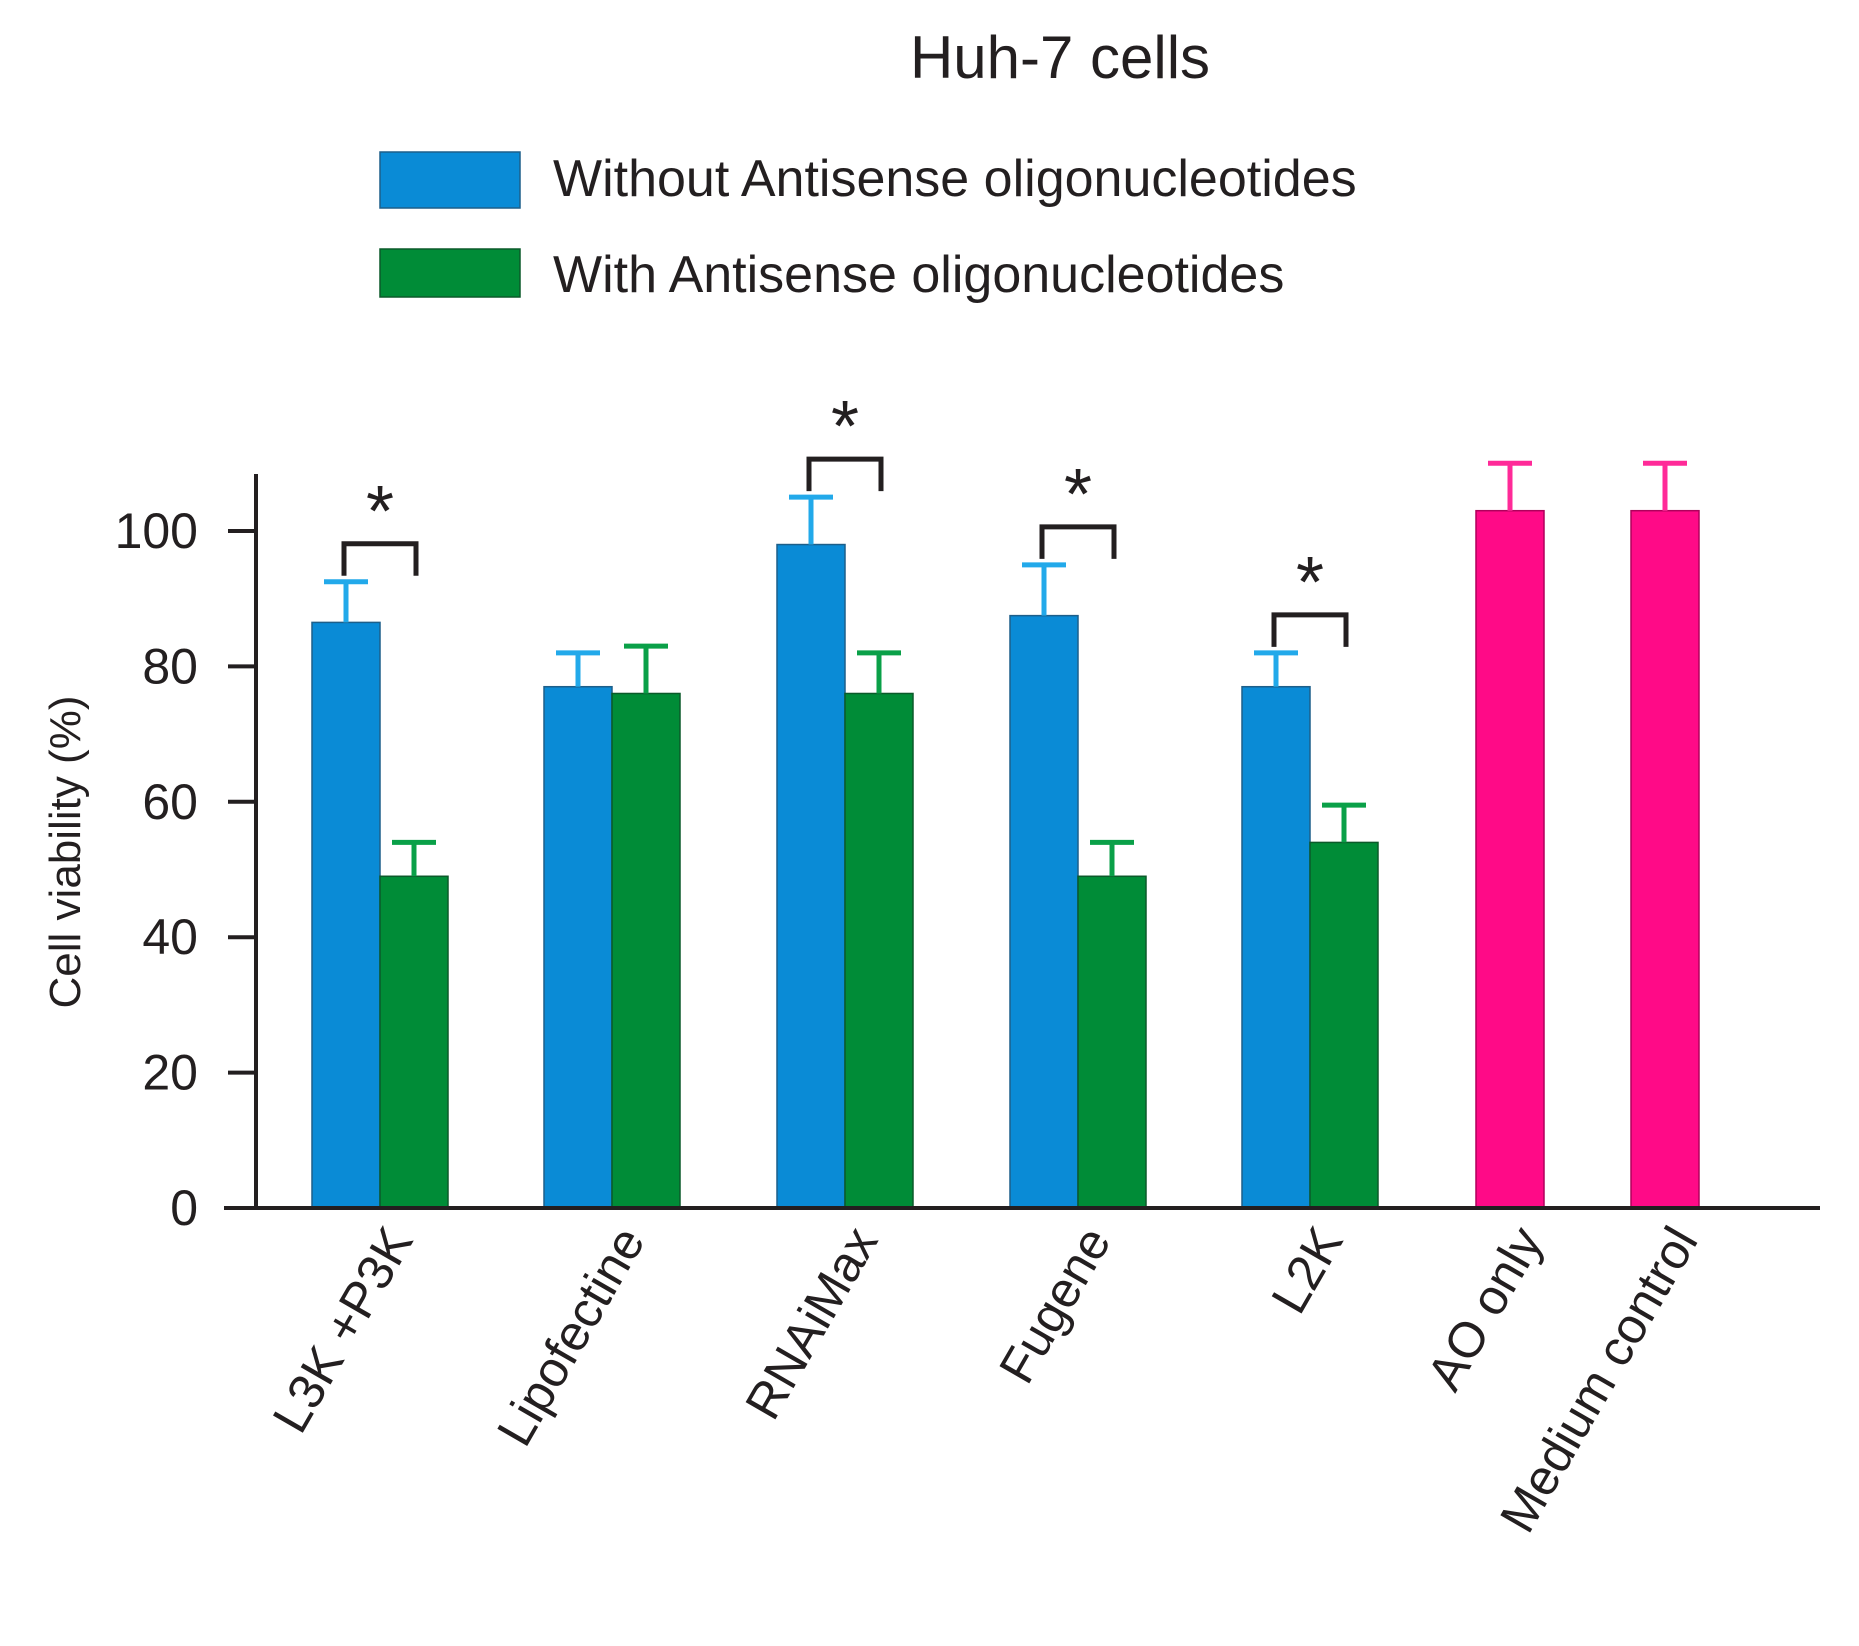 Image resolution: width=1859 pixels, height=1646 pixels. Describe the element at coordinates (450, 273) in the screenshot. I see `legend-swatch-with` at that location.